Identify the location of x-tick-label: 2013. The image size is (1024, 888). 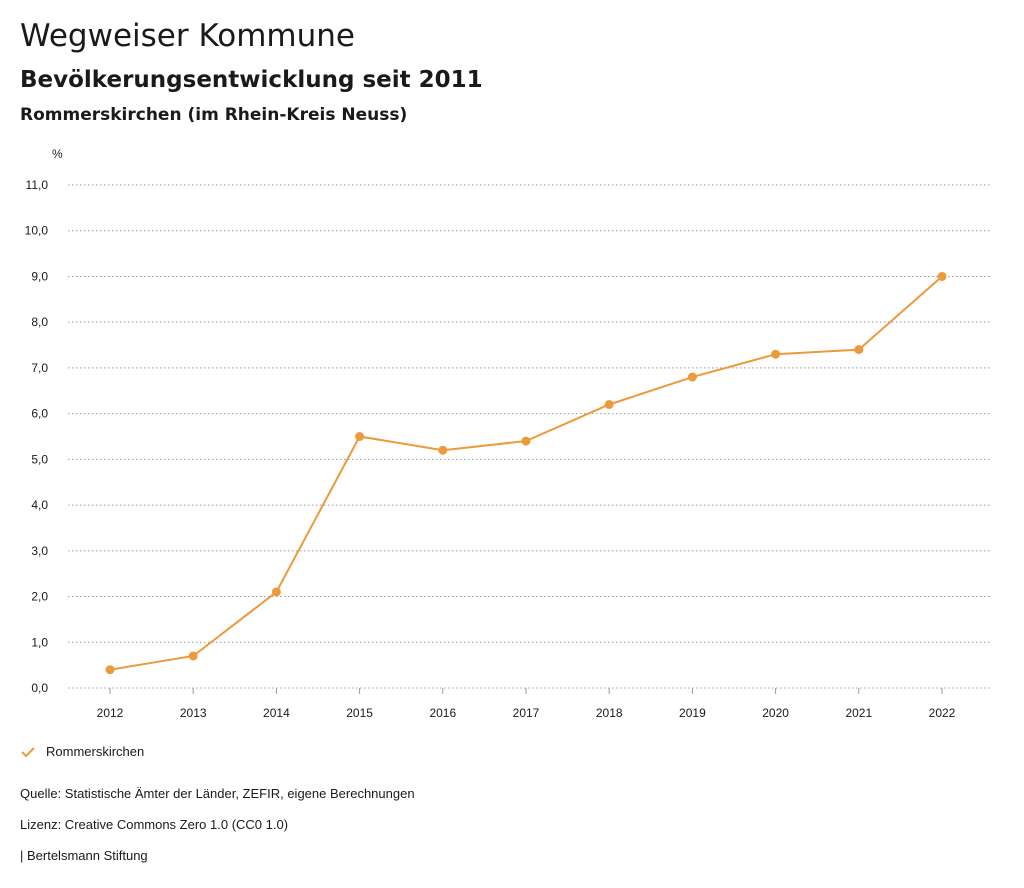
(193, 713).